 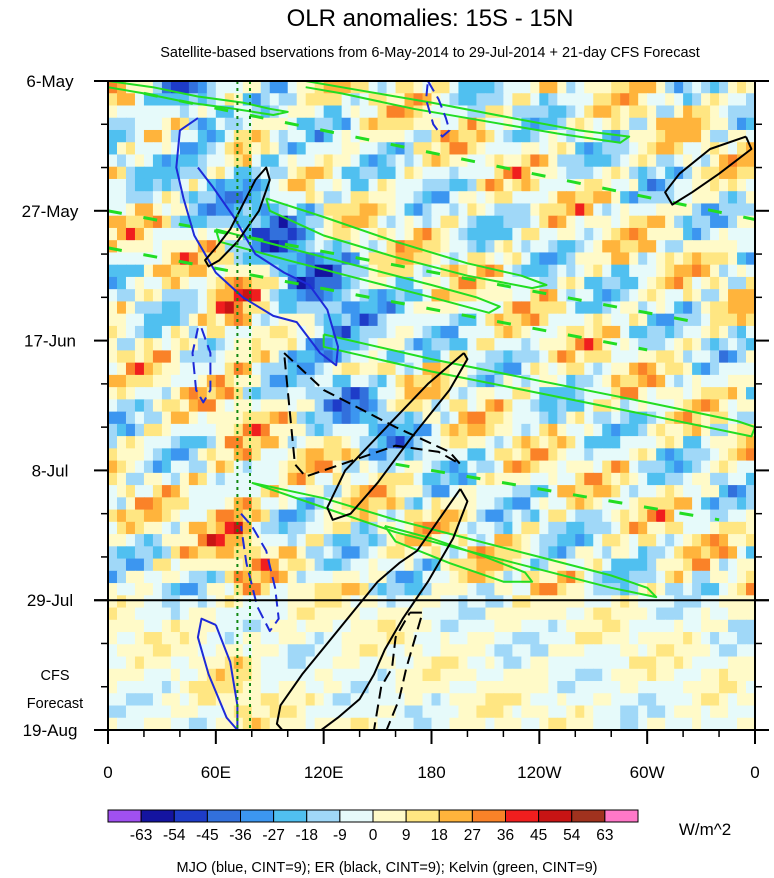 What do you see at coordinates (373, 835) in the screenshot?
I see `colorbar-label: 0` at bounding box center [373, 835].